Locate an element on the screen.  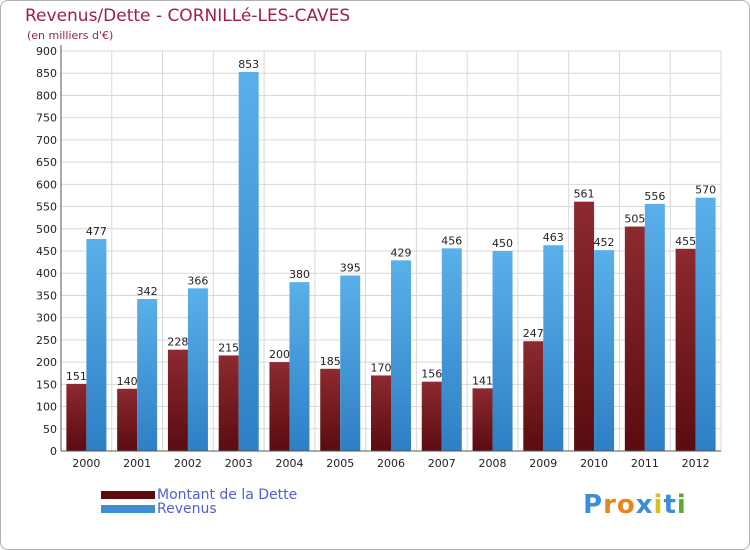
data-label: 477 is located at coordinates (96, 231).